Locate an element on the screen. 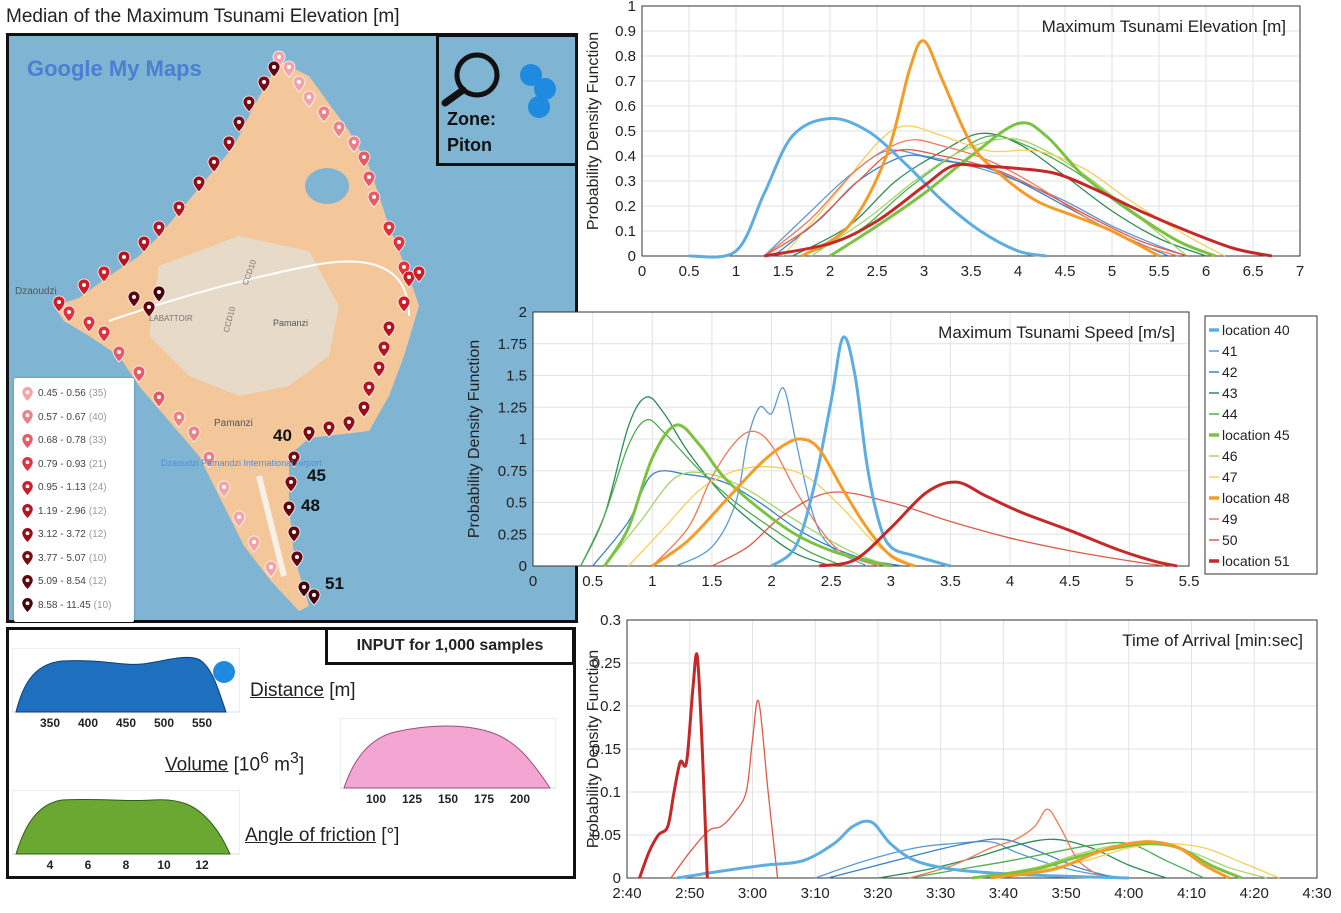  friction-distribution: 4 6 8 10 12 is located at coordinates (126, 831).